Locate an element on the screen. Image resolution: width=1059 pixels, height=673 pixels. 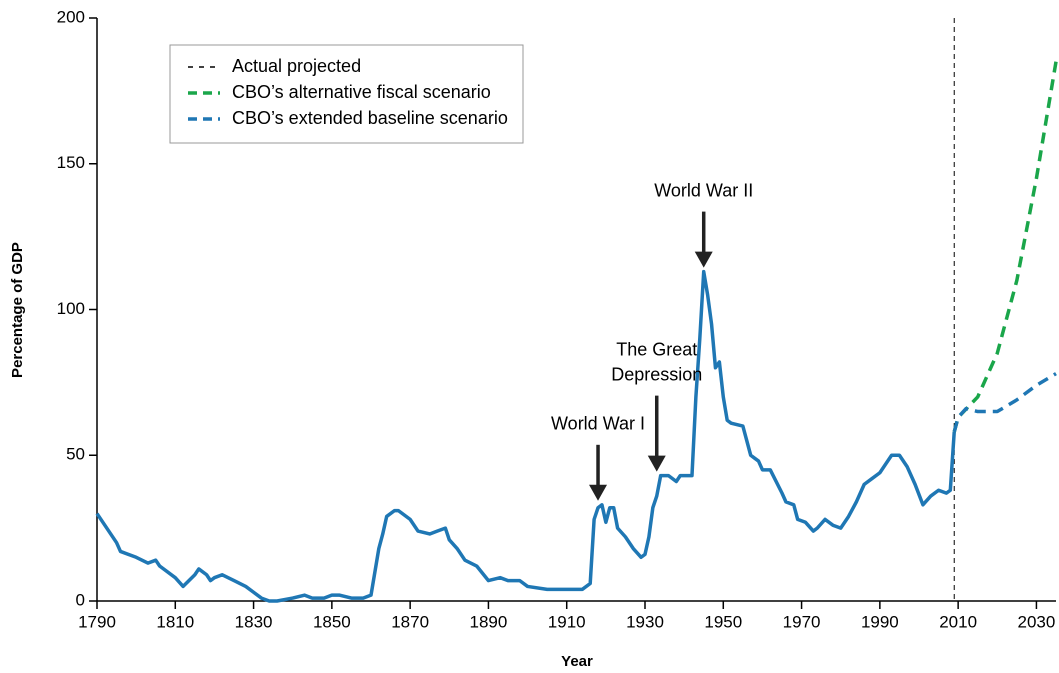
x-tick-label: 1950 is located at coordinates (723, 621).